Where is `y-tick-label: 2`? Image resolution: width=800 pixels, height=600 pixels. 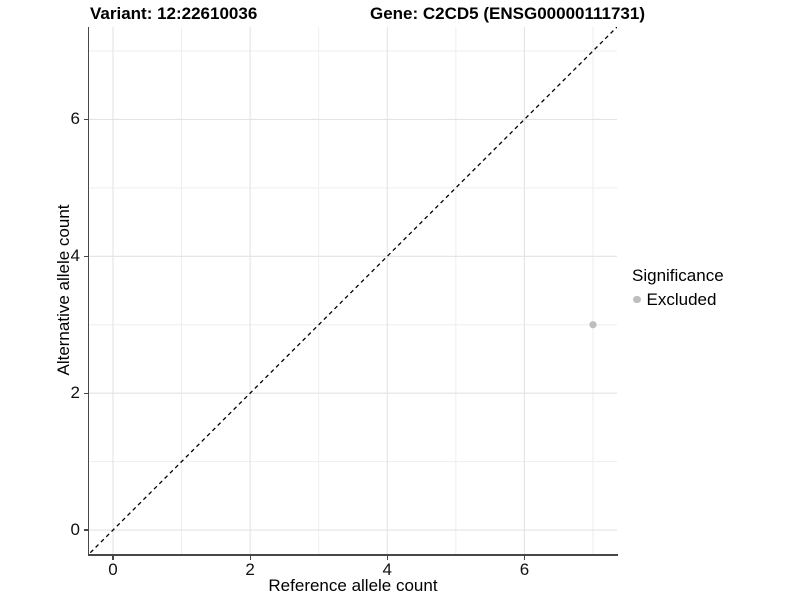
y-tick-label: 2 is located at coordinates (75, 393).